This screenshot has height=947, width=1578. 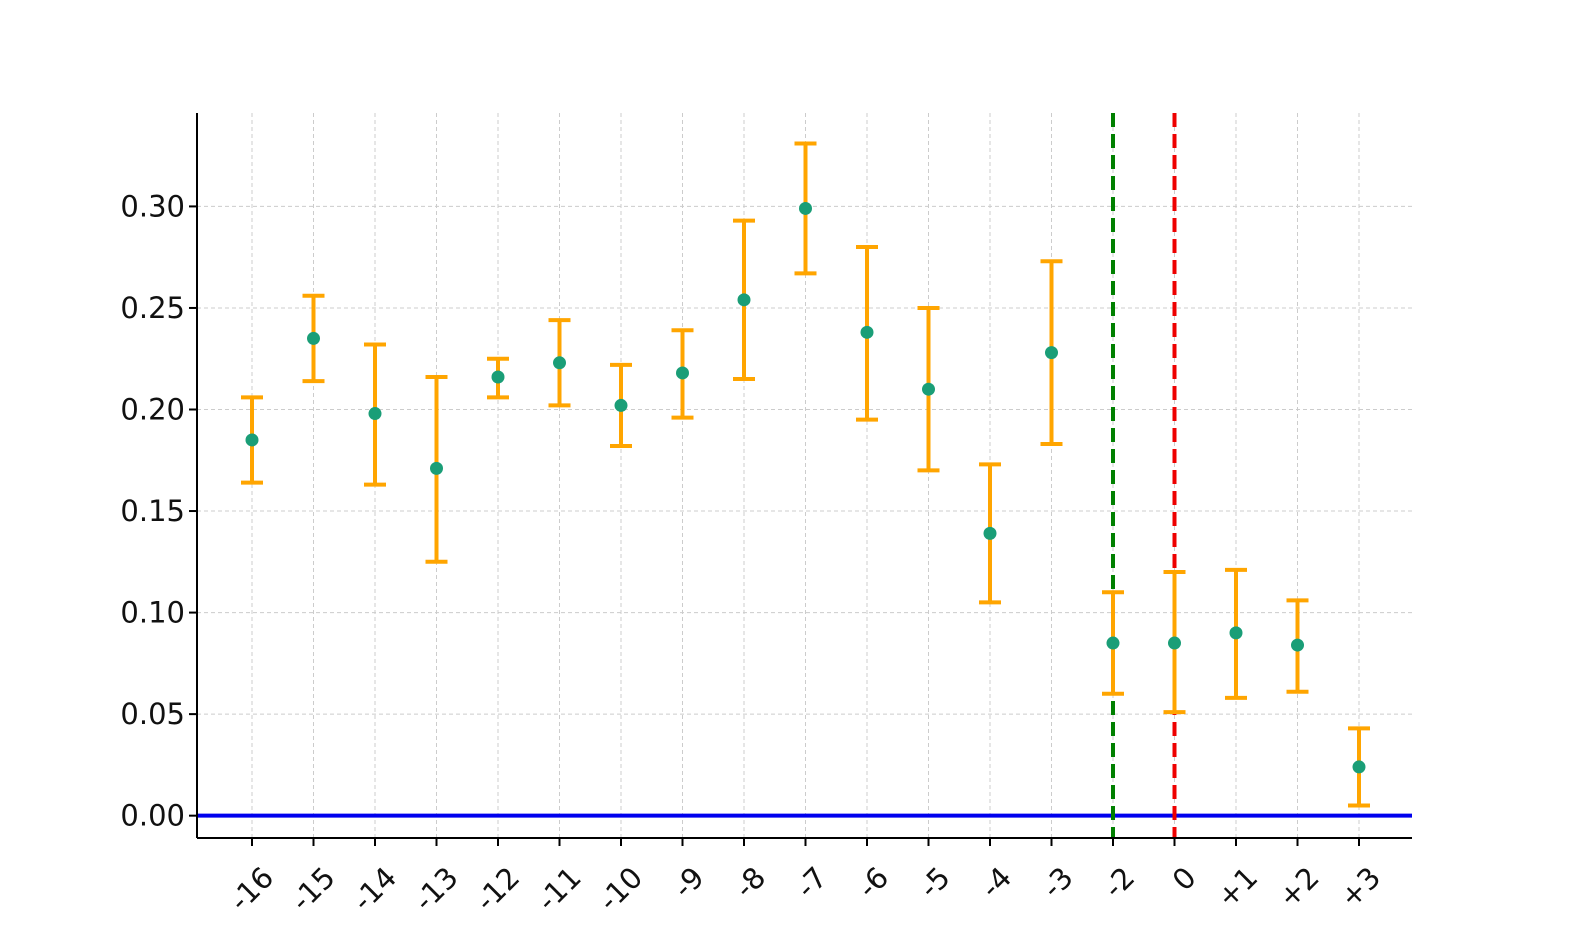 I want to click on x-tick-label: -14, so click(x=375, y=889).